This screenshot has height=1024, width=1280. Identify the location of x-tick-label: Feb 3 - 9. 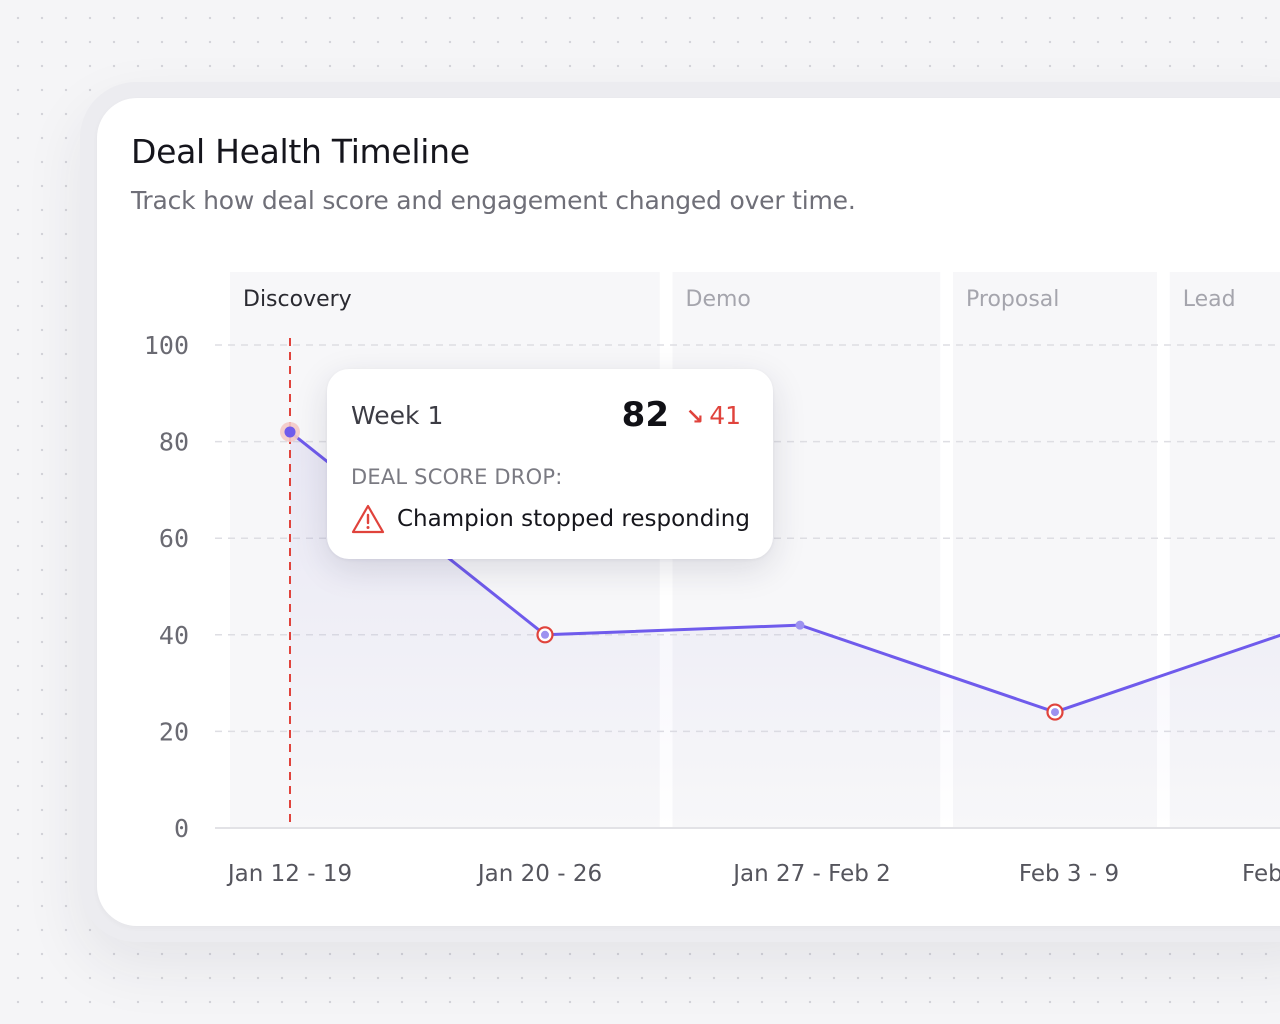
(1069, 874).